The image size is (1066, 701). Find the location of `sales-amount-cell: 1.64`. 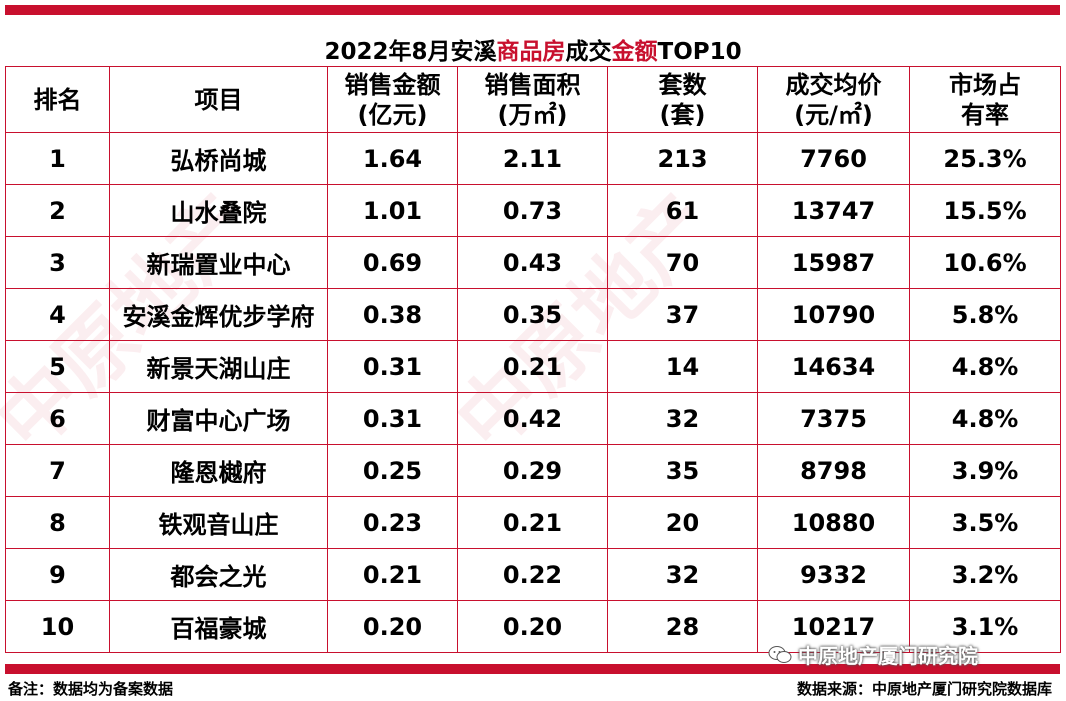

sales-amount-cell: 1.64 is located at coordinates (392, 158).